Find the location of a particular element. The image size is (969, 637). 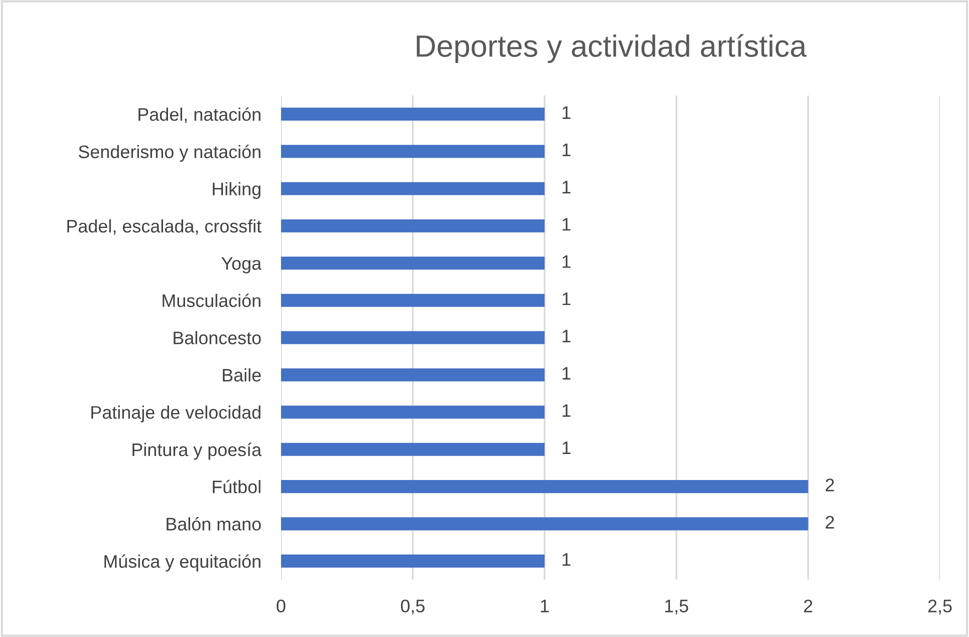

x-tick-label: 0 is located at coordinates (281, 606).